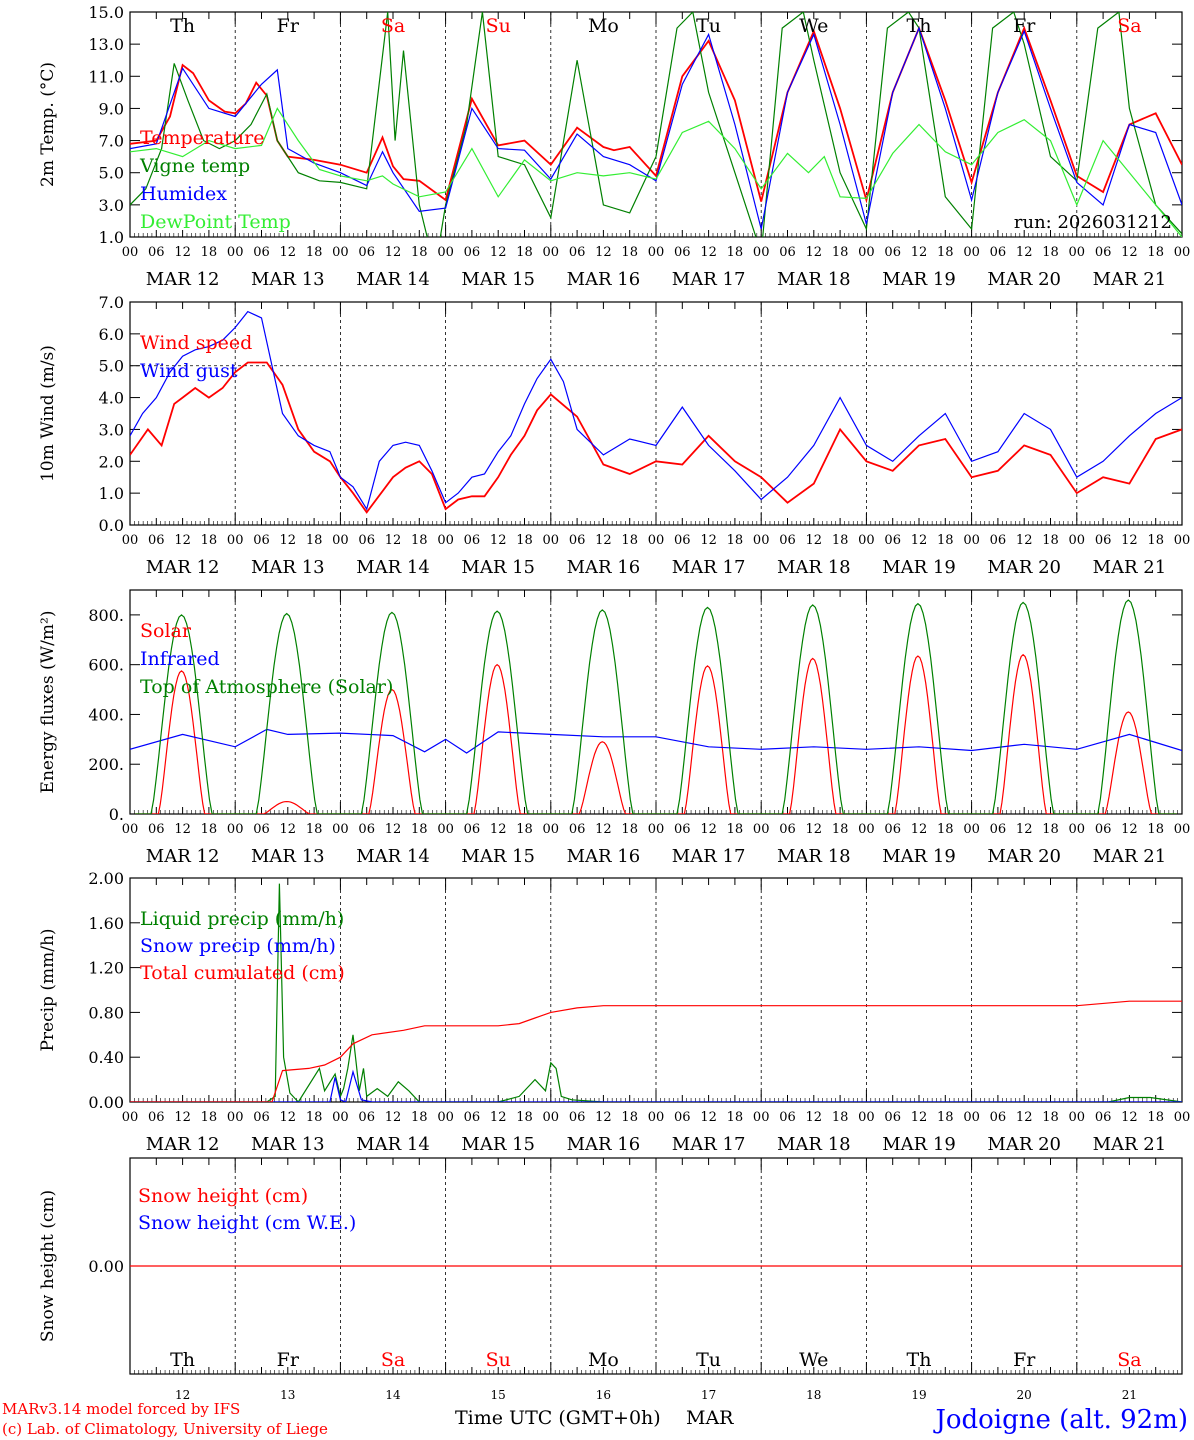  Describe the element at coordinates (106, 923) in the screenshot. I see `y-tick-label: 1.60` at that location.